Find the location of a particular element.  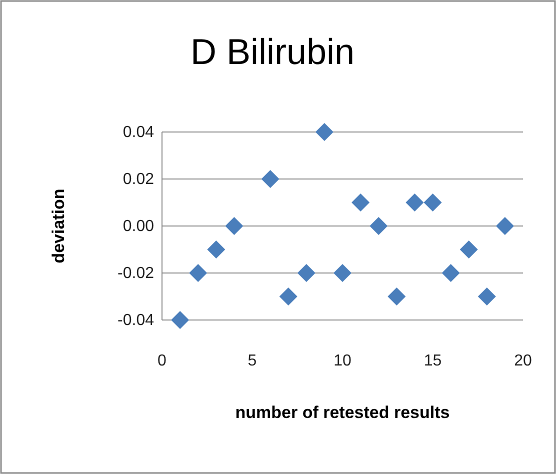

y-tick-label: 0.02 is located at coordinates (138, 179).